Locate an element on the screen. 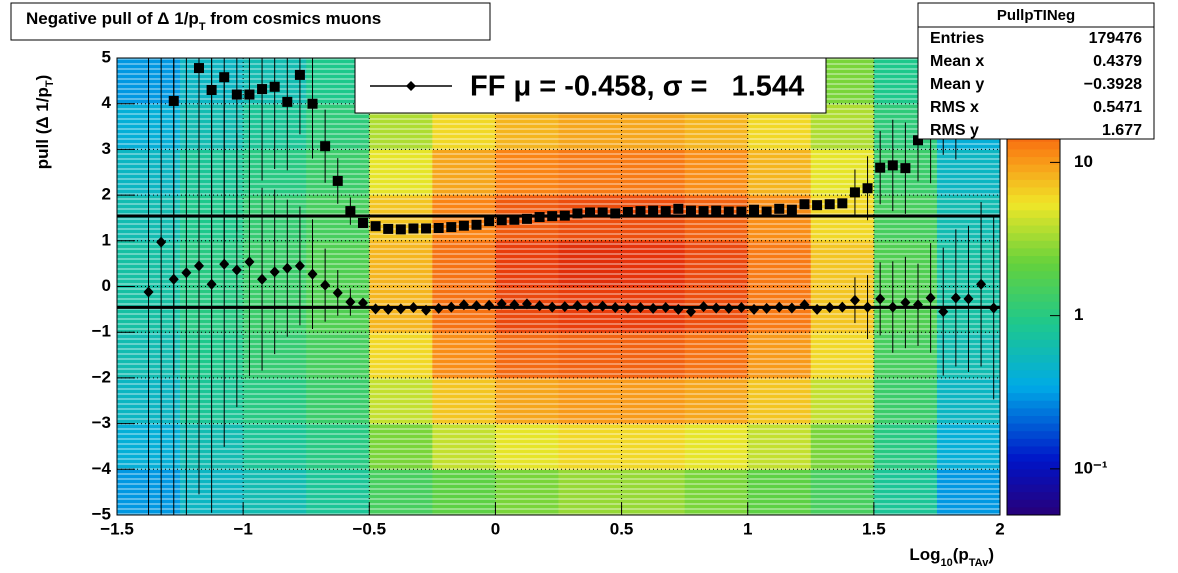  title-part: from cosmics muons is located at coordinates (294, 18).